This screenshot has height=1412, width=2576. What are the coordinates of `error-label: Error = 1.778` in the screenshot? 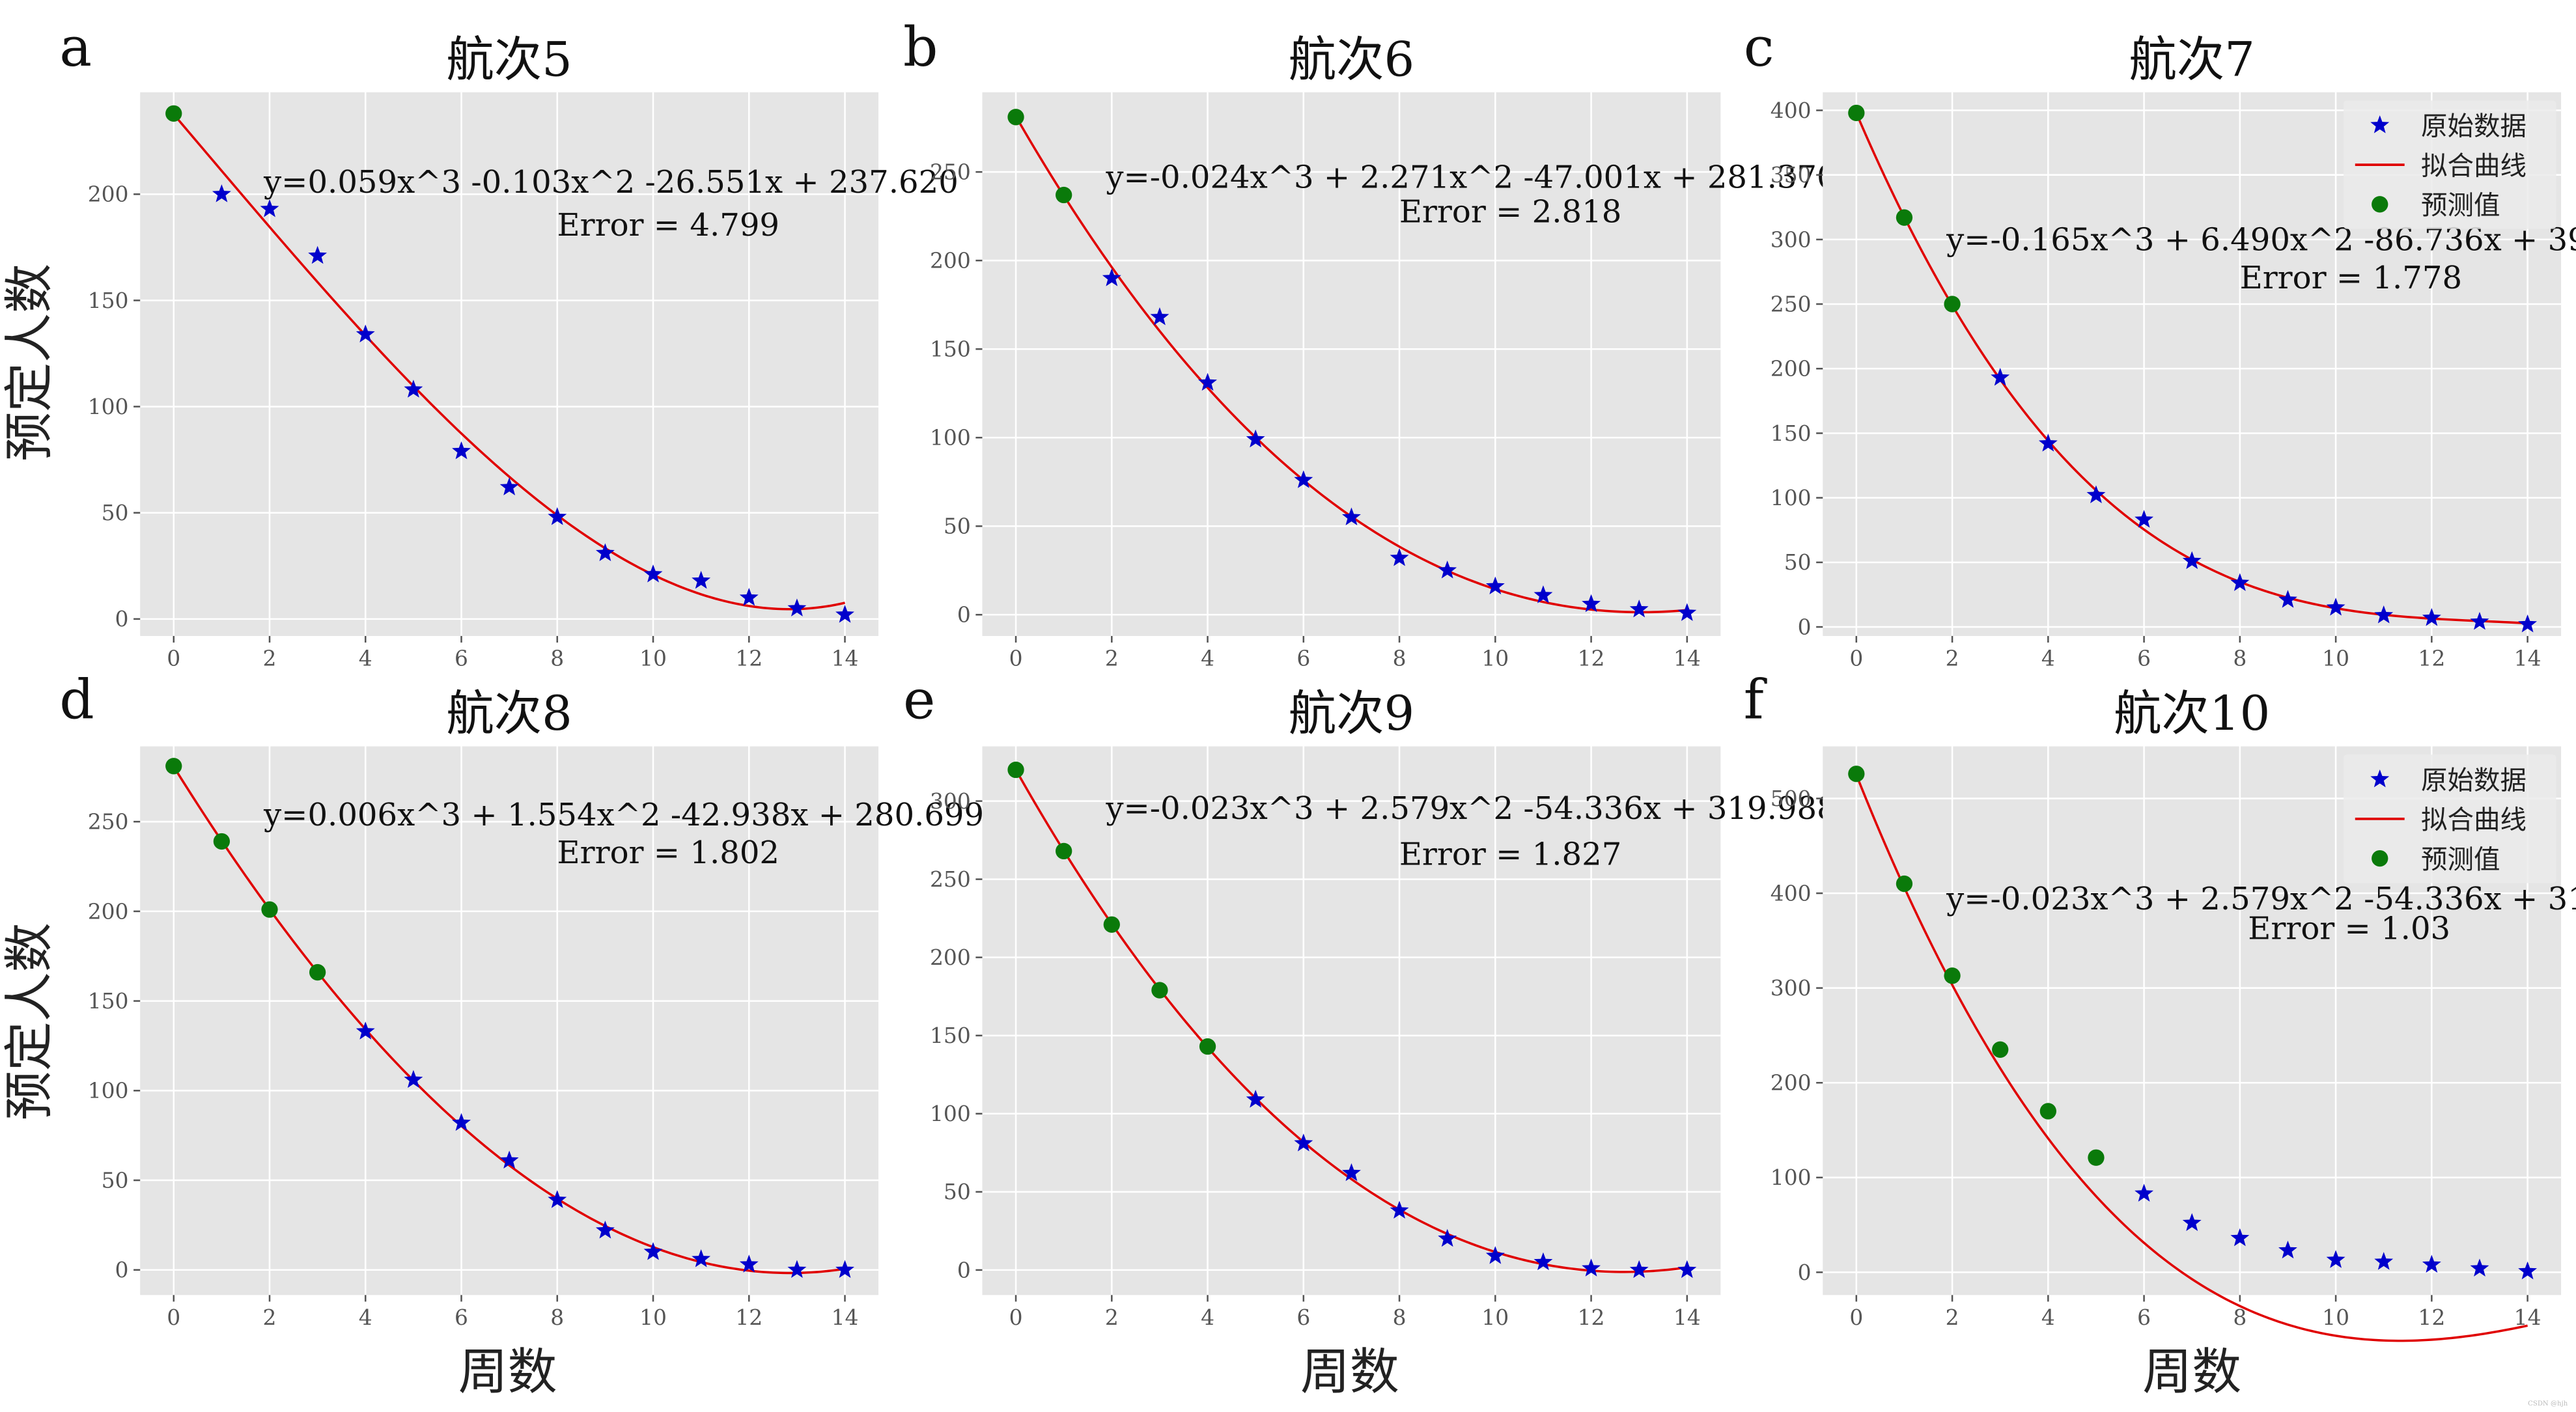 It's located at (2351, 278).